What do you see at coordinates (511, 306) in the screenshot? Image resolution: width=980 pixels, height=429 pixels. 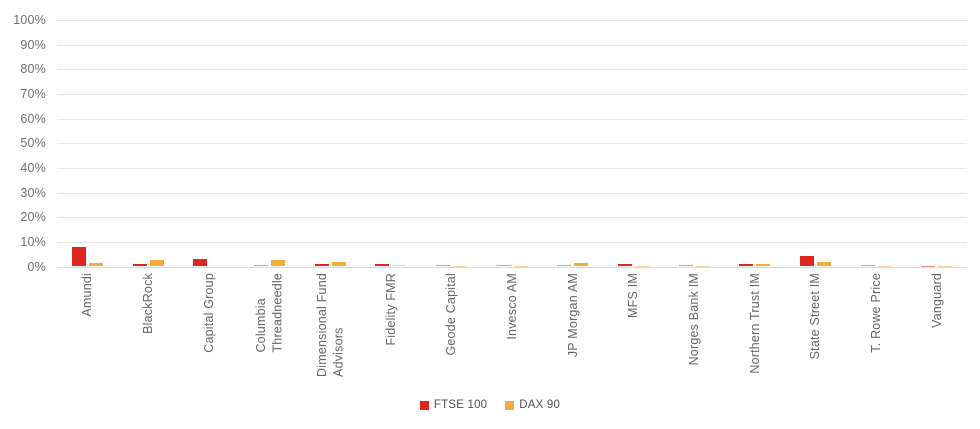 I see `x-category-label: Invesco AM` at bounding box center [511, 306].